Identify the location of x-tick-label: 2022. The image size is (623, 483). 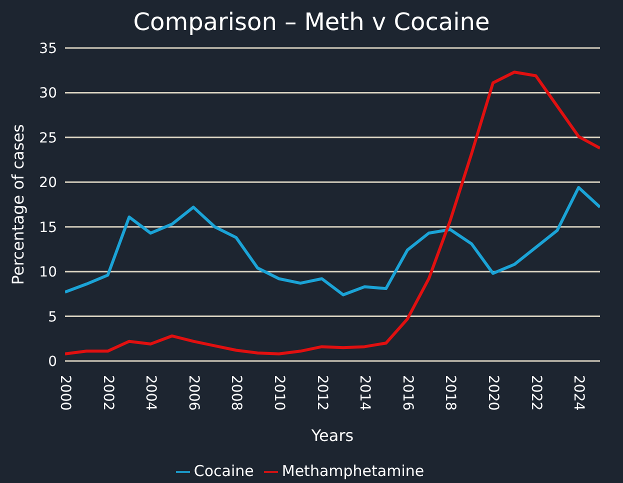
(536, 393).